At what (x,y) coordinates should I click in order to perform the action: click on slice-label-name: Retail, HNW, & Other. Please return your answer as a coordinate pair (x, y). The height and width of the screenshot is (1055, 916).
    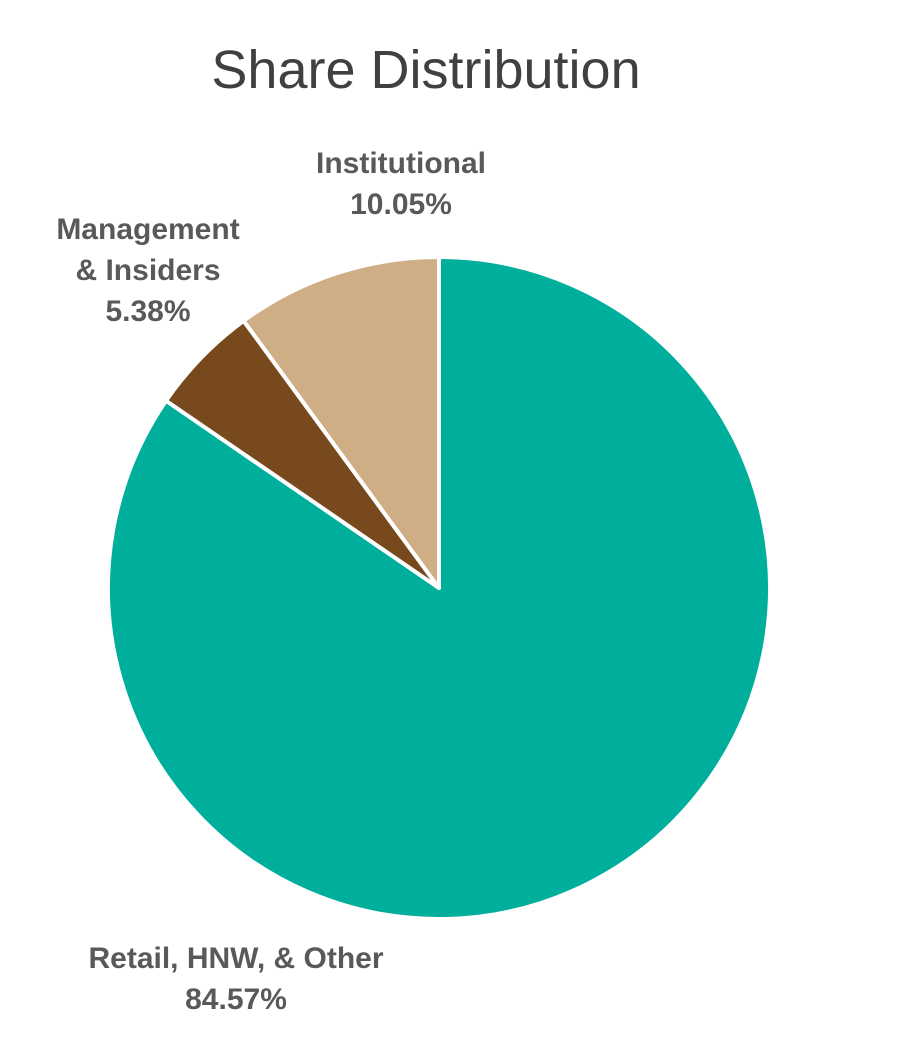
    Looking at the image, I should click on (236, 958).